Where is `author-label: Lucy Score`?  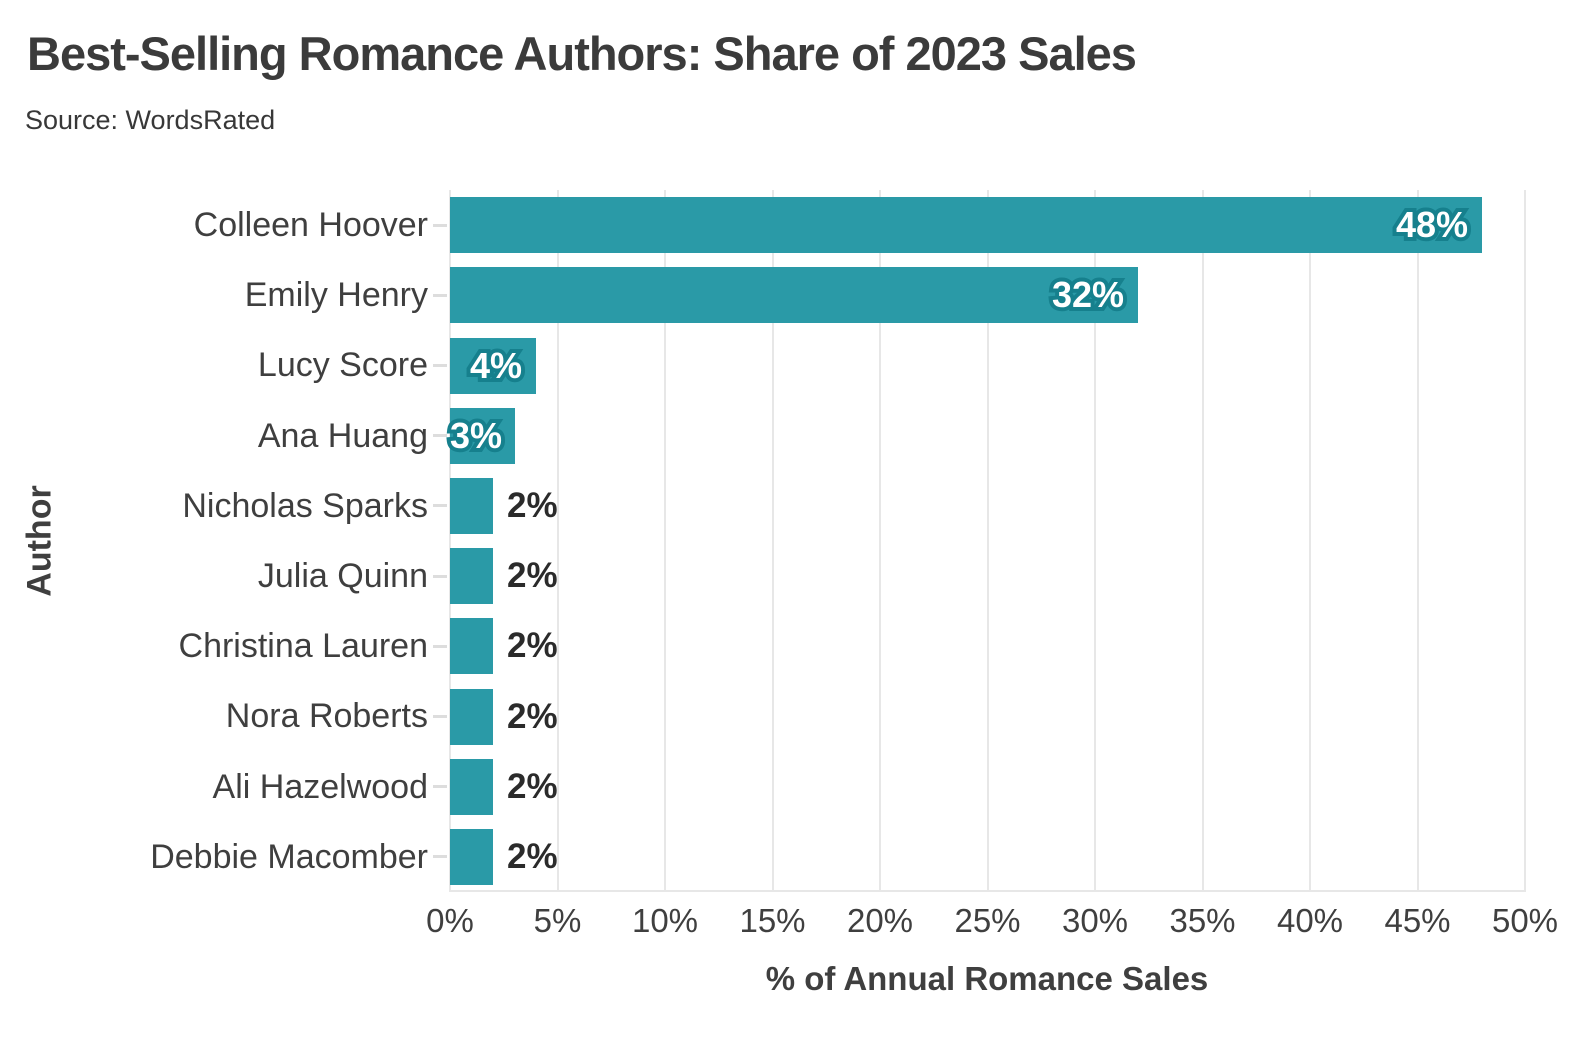 author-label: Lucy Score is located at coordinates (342, 365).